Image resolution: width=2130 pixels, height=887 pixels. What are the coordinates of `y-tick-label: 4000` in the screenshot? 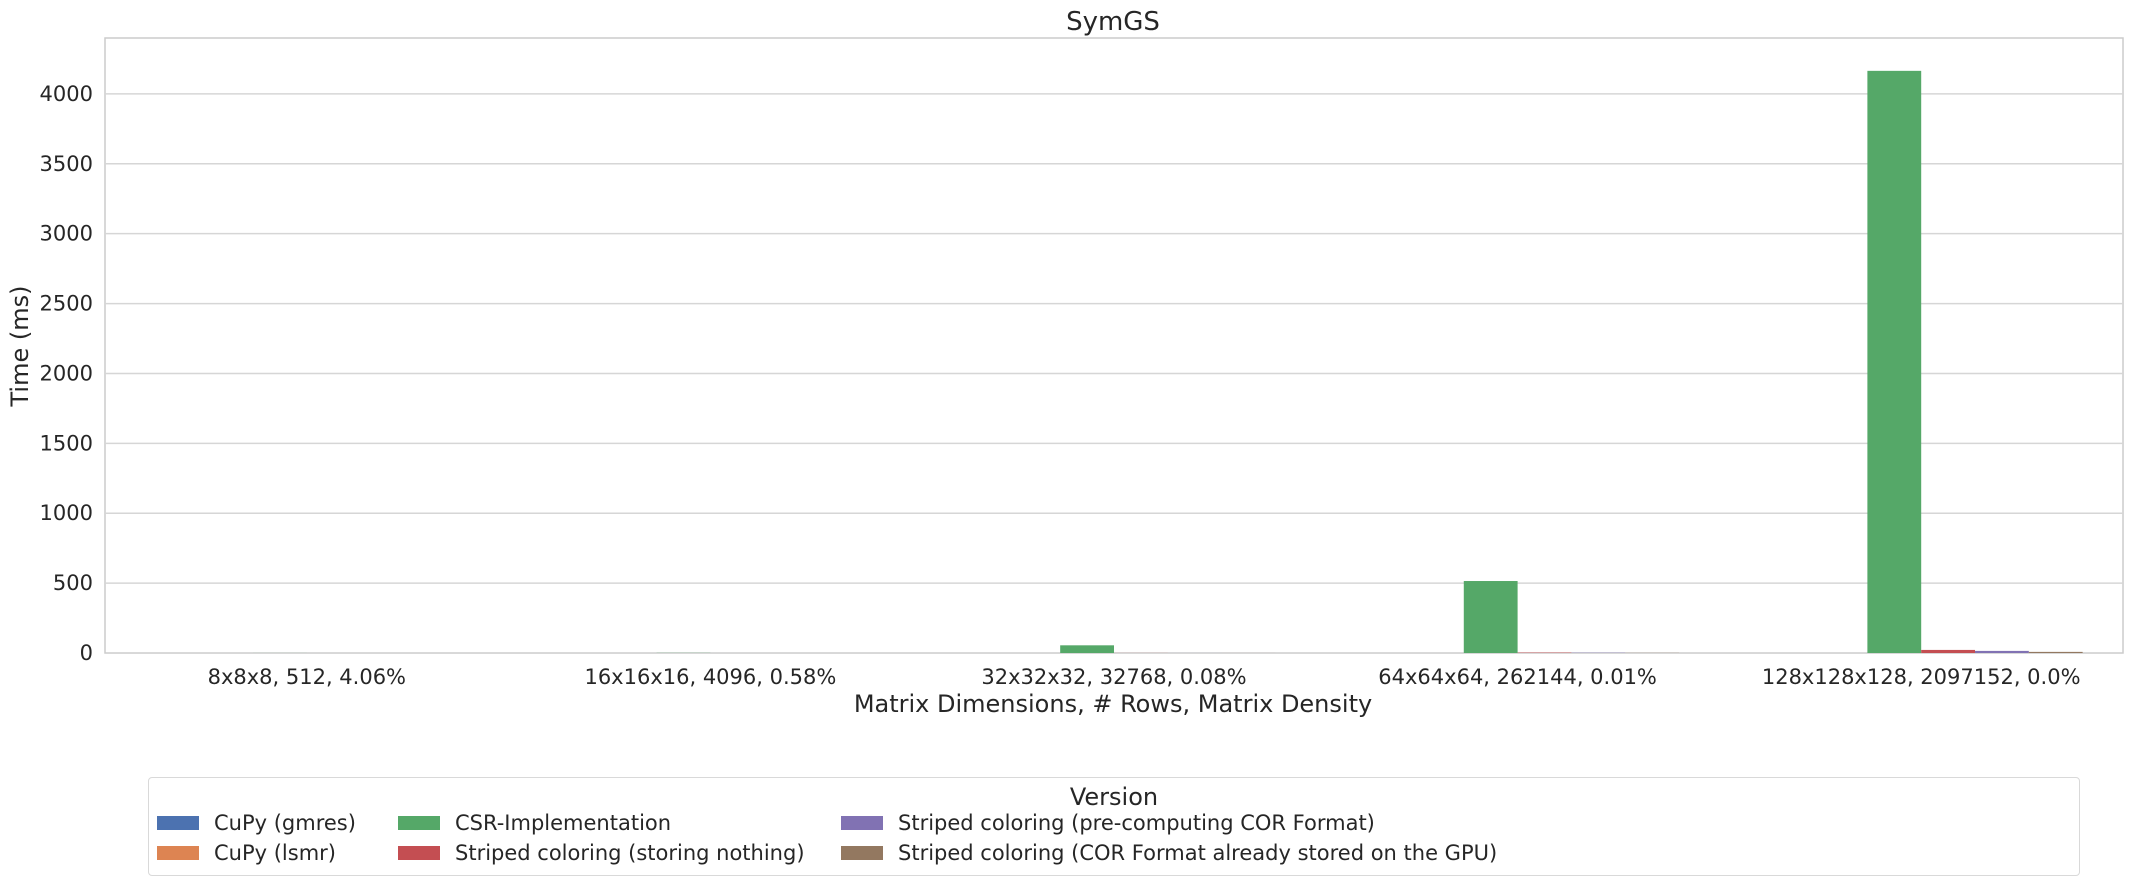 It's located at (66, 94).